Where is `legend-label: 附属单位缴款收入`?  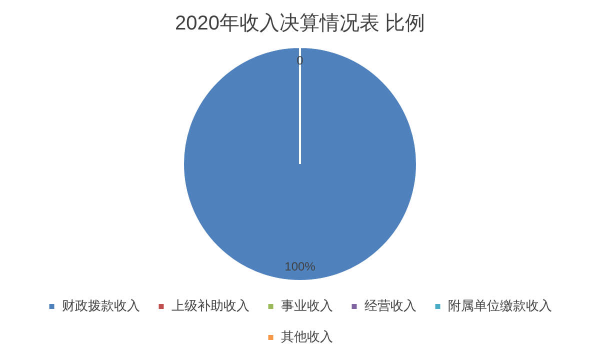 legend-label: 附属单位缴款收入 is located at coordinates (500, 306).